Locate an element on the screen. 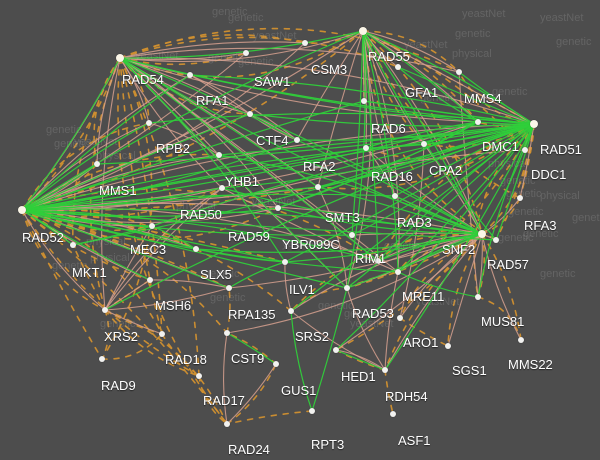 The width and height of the screenshot is (600, 460). node-label-sgs1: SGS1 is located at coordinates (469, 370).